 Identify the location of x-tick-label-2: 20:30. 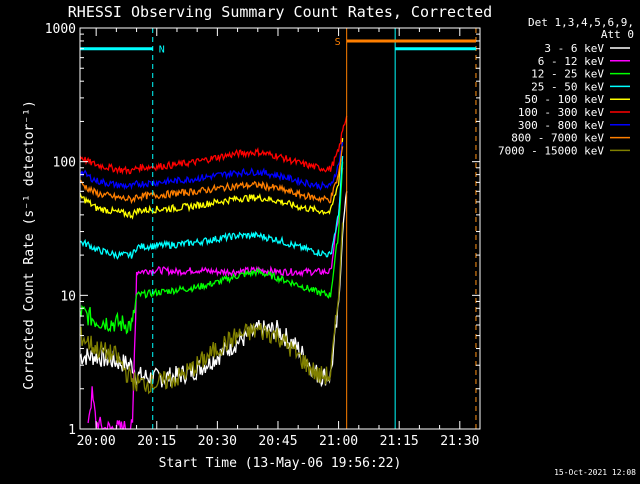
(217, 441).